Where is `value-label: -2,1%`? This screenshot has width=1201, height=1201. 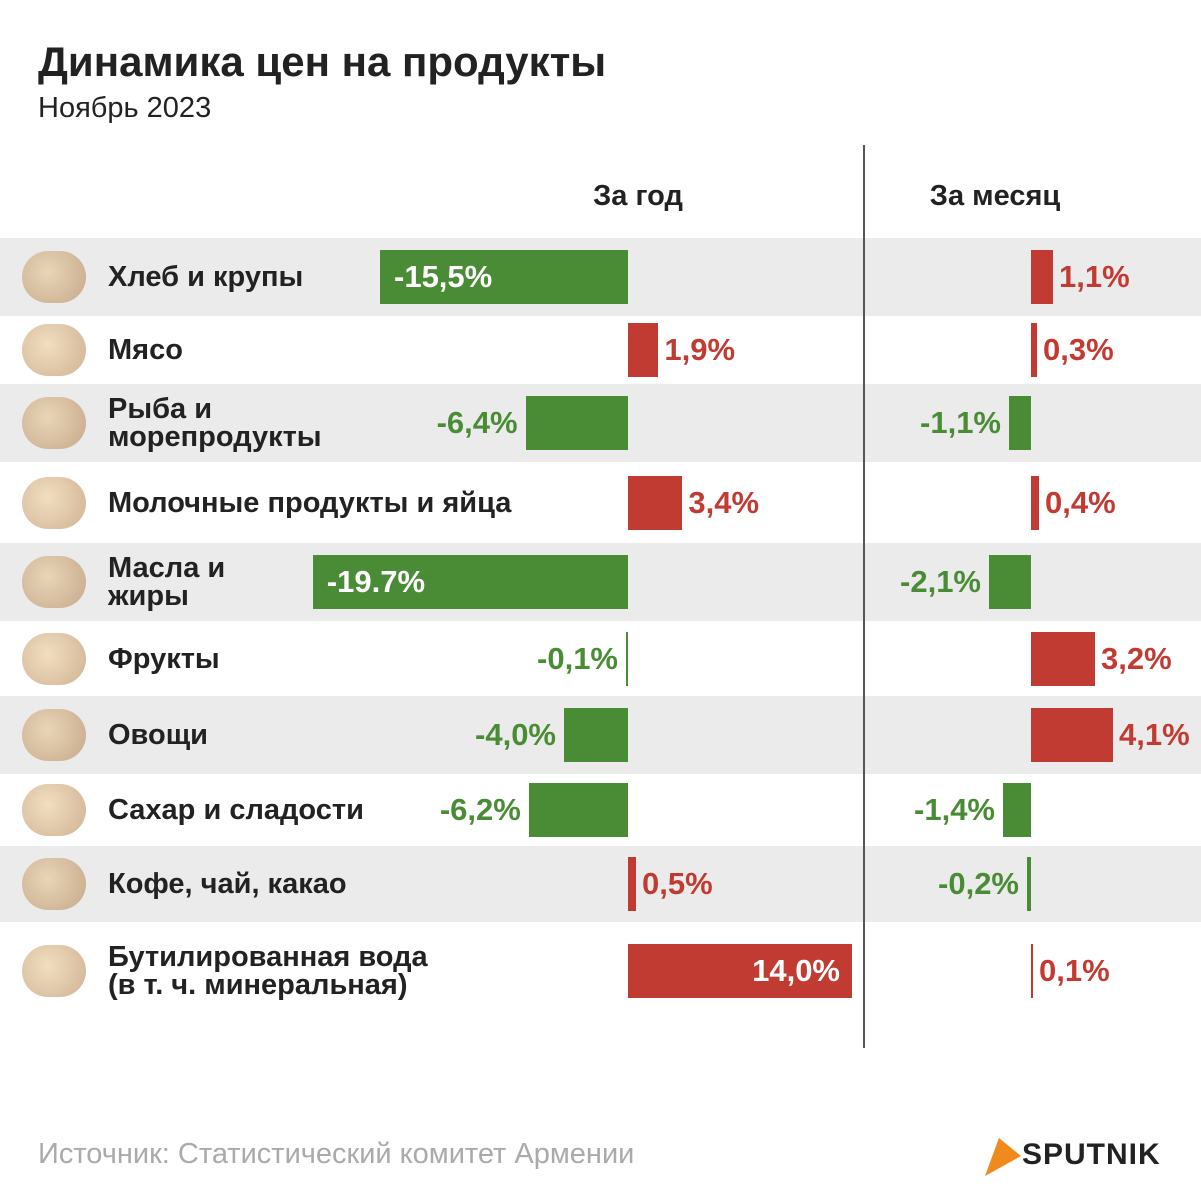
value-label: -2,1% is located at coordinates (940, 581).